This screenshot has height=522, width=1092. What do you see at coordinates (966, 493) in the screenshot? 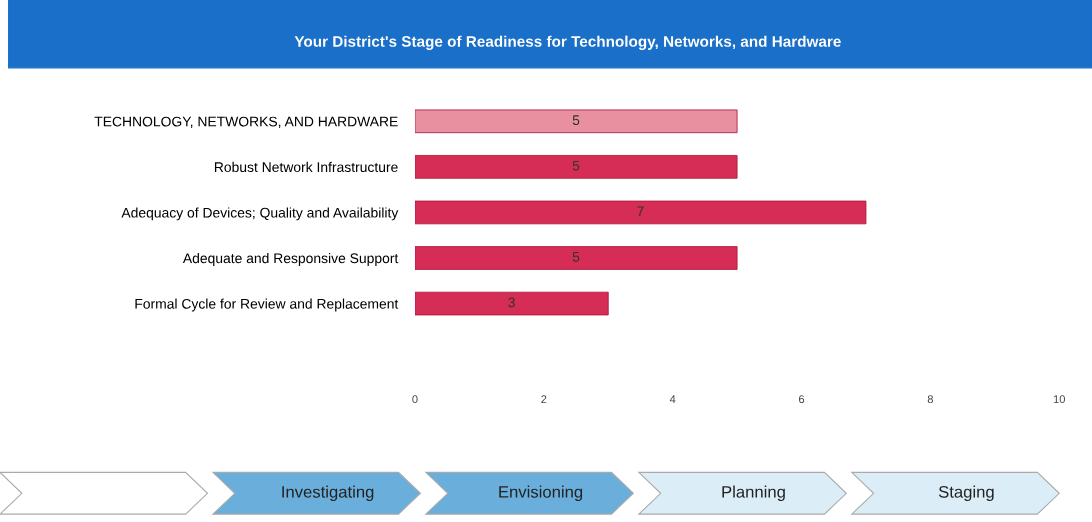
I see `text: Staging` at bounding box center [966, 493].